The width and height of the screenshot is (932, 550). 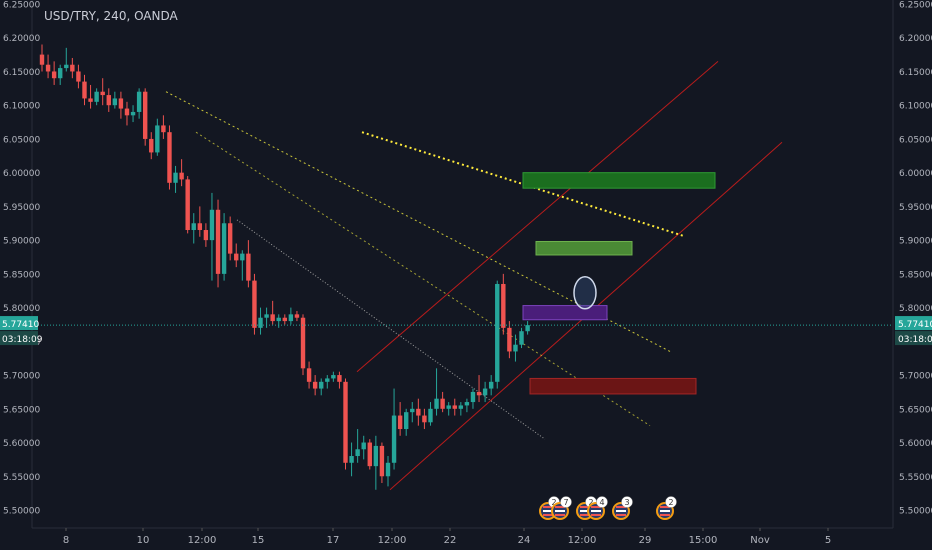 I want to click on event-marker: 7, so click(x=561, y=508).